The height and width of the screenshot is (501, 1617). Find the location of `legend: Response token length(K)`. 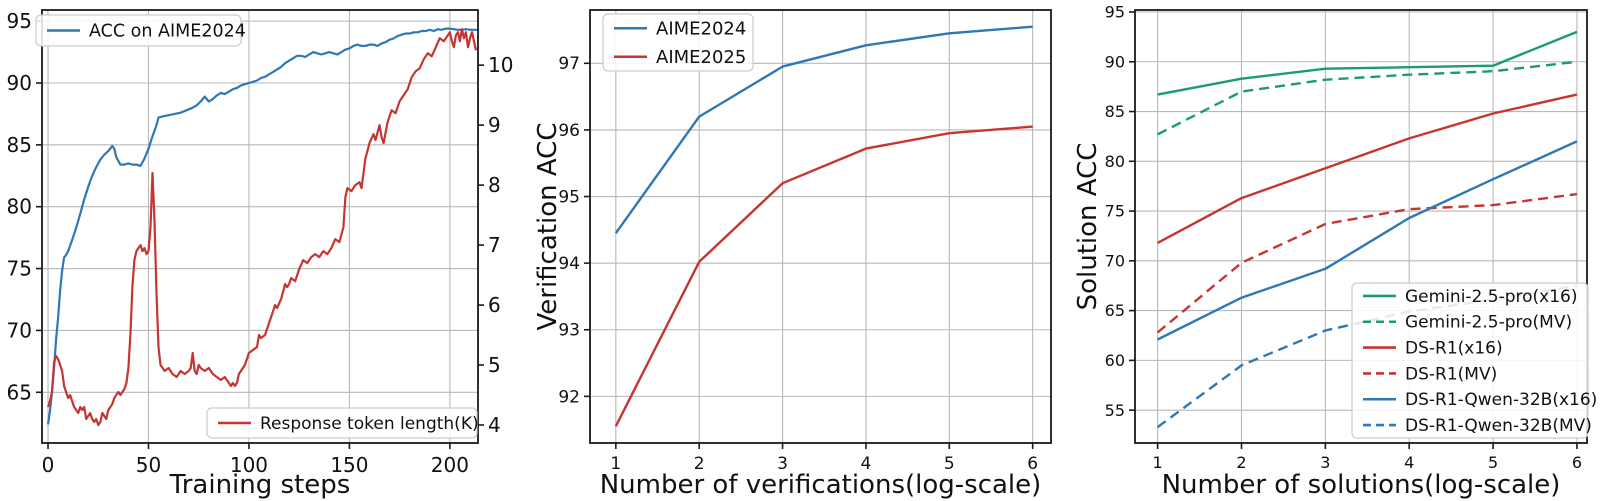

legend: Response token length(K) is located at coordinates (342, 423).